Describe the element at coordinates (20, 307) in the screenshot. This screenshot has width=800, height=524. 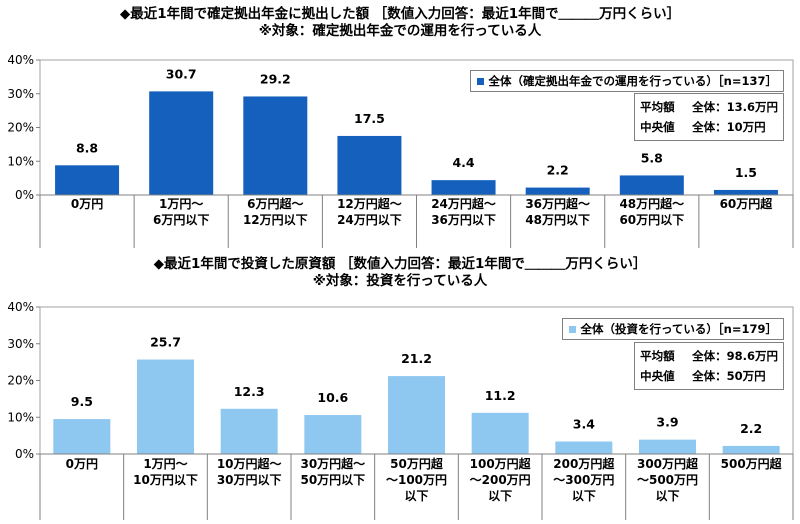
I see `chart2-ytick-label: 40%` at that location.